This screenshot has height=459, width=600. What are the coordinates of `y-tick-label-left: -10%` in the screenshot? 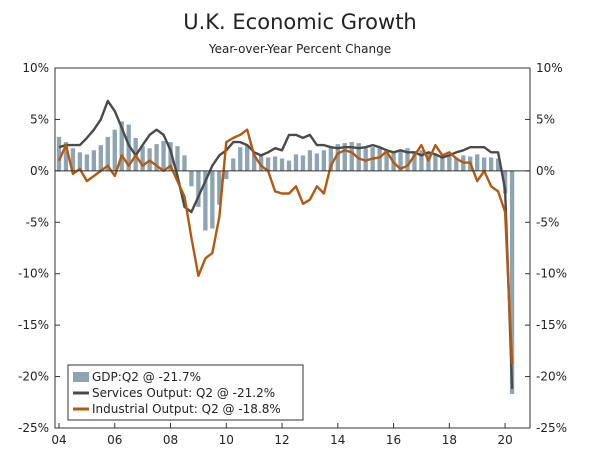 It's located at (33, 274).